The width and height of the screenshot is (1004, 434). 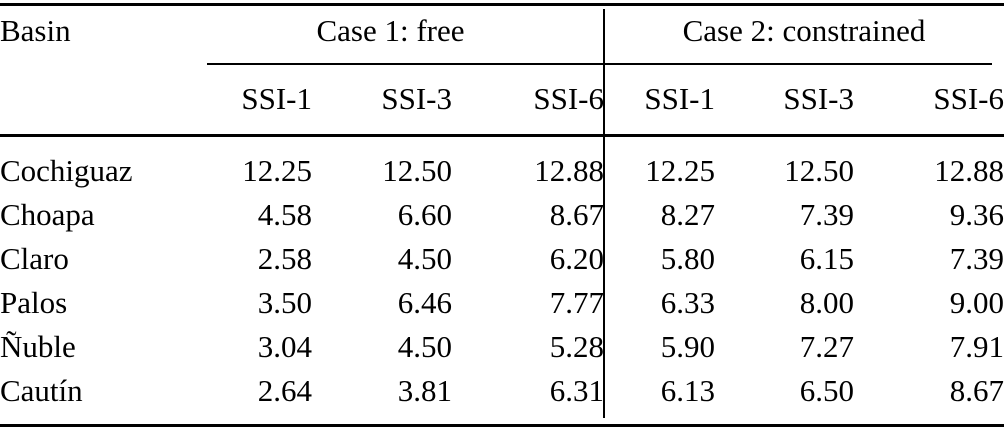 What do you see at coordinates (819, 98) in the screenshot?
I see `case2-ssi3-header: SSI-3` at bounding box center [819, 98].